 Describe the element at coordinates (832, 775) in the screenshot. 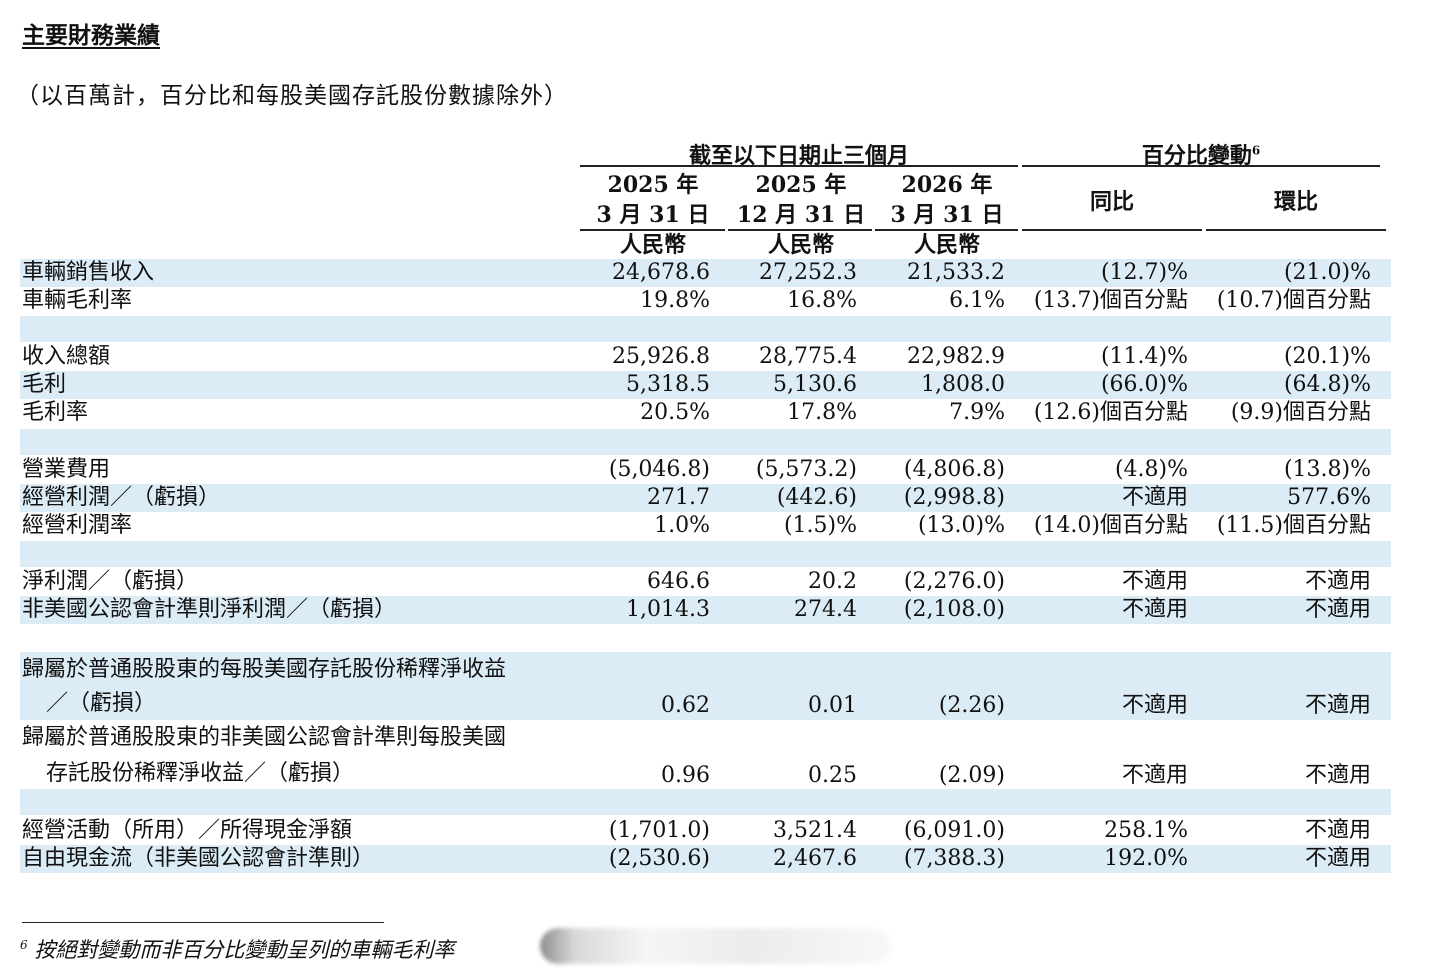

I see `value-2025q4: 0.25` at that location.